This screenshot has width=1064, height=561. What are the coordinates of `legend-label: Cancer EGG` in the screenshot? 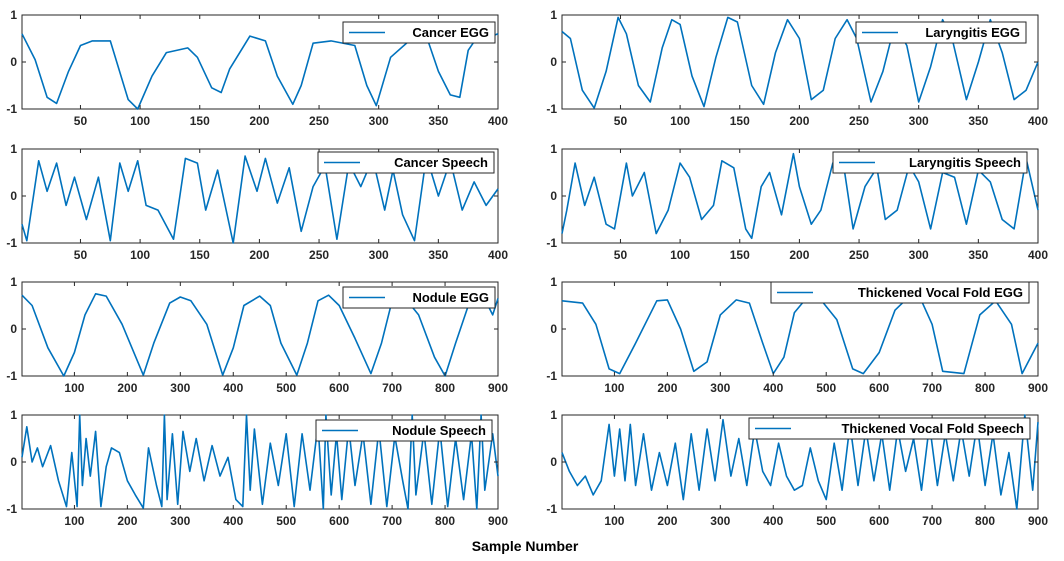 It's located at (450, 32).